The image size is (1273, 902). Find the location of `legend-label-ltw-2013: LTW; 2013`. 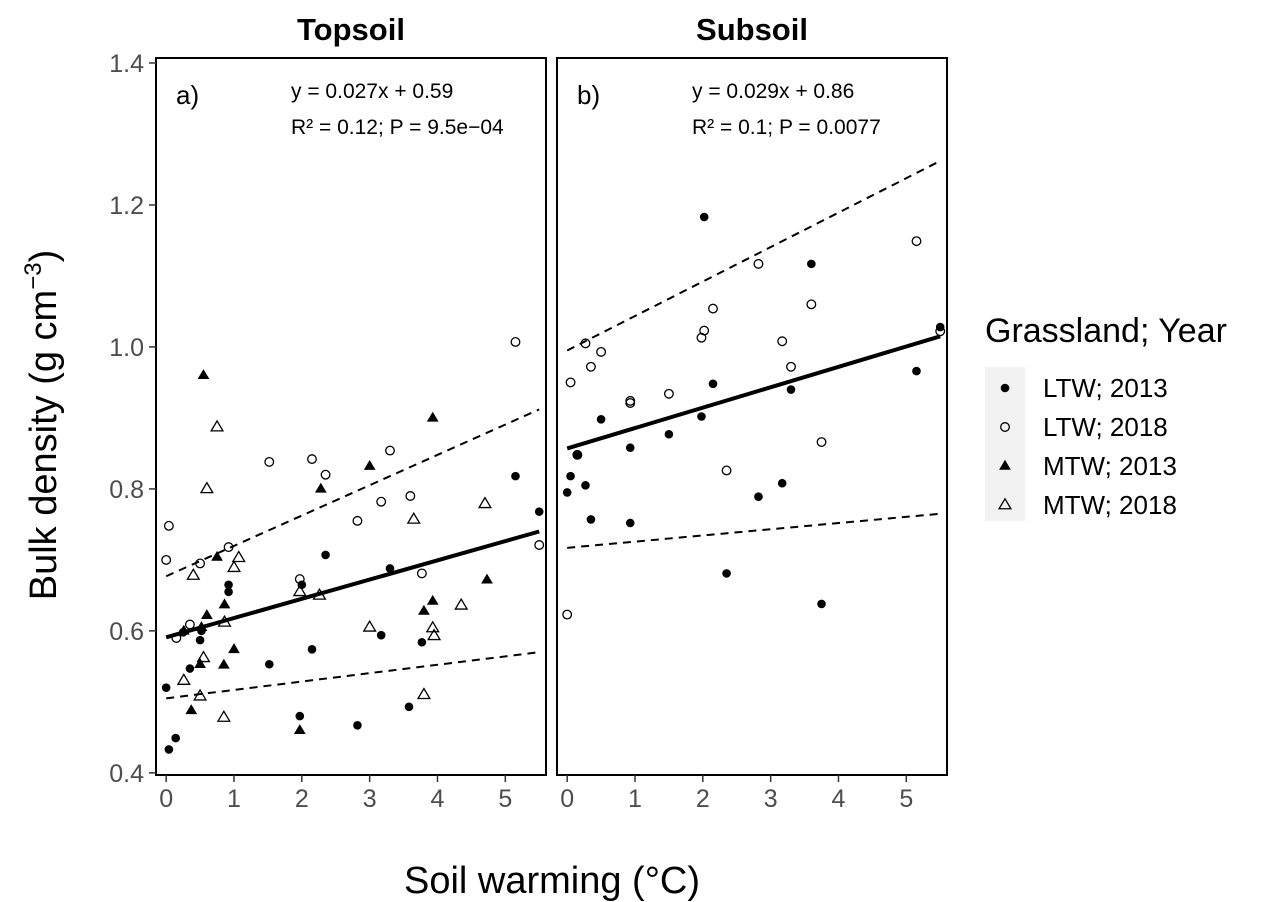

legend-label-ltw-2013: LTW; 2013 is located at coordinates (1105, 388).